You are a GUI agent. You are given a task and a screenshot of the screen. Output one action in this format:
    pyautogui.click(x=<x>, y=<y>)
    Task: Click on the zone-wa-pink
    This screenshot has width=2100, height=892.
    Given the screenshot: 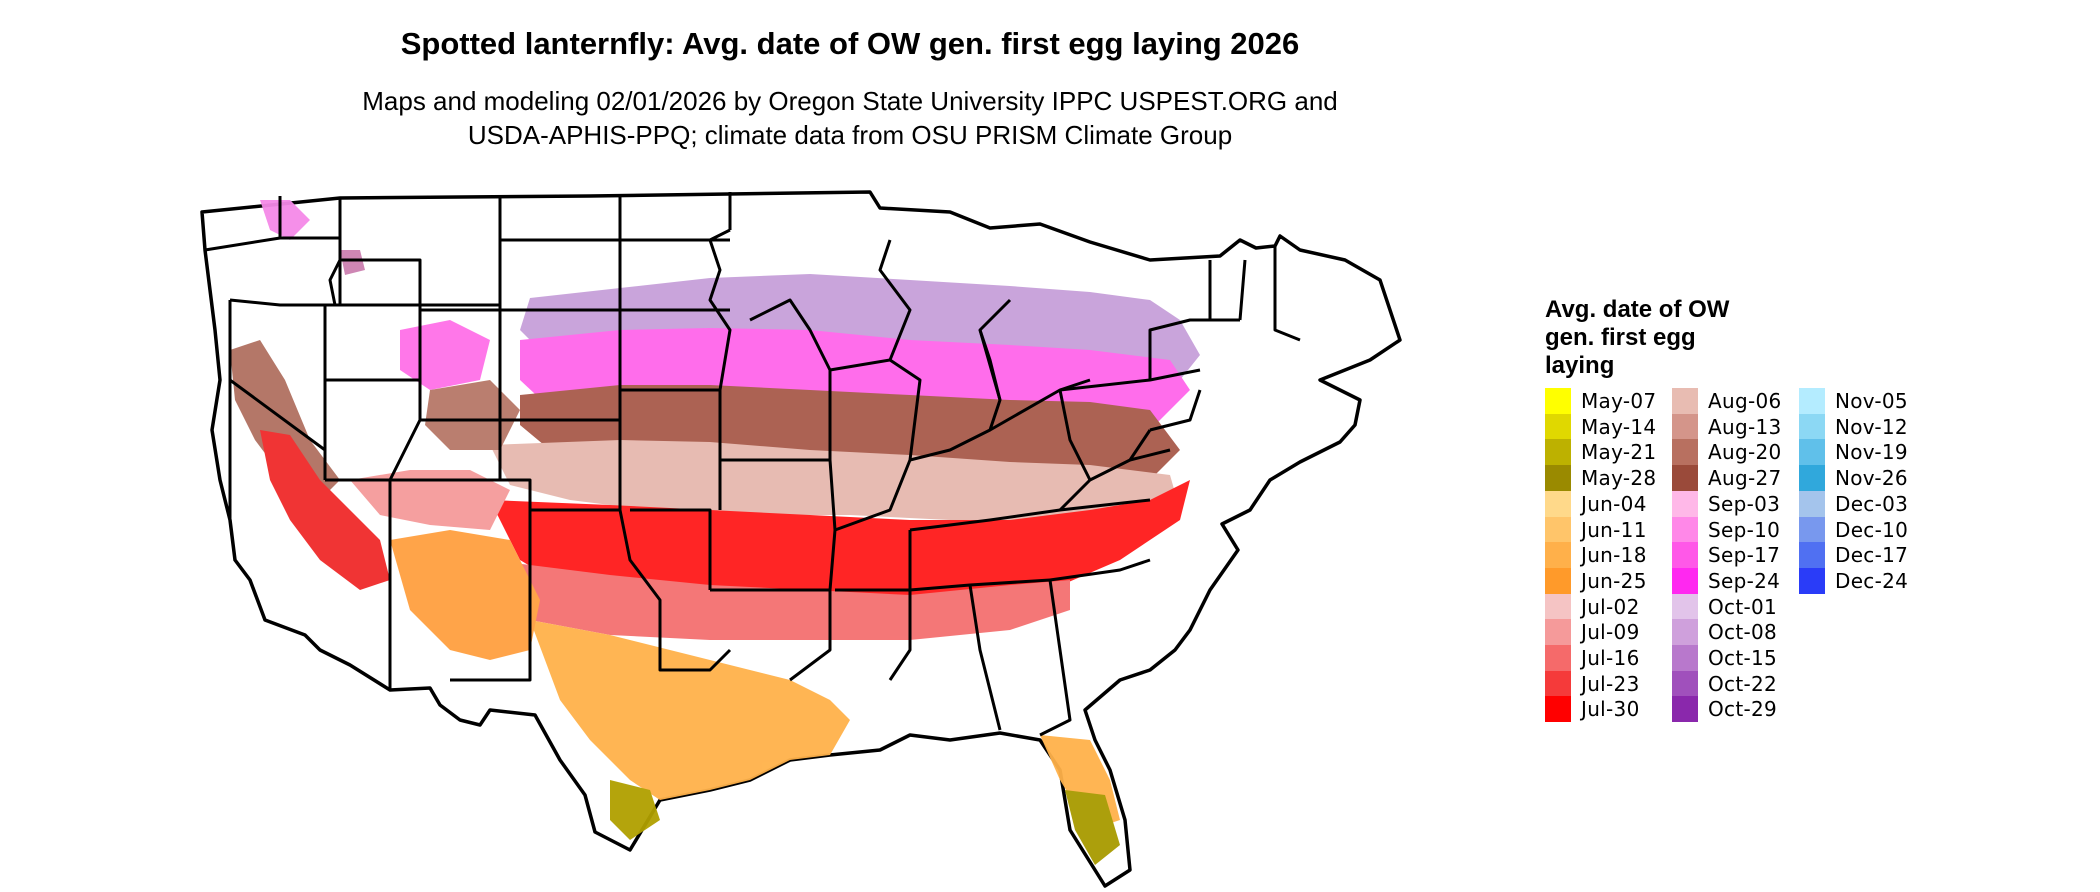 What is the action you would take?
    pyautogui.click(x=285, y=220)
    